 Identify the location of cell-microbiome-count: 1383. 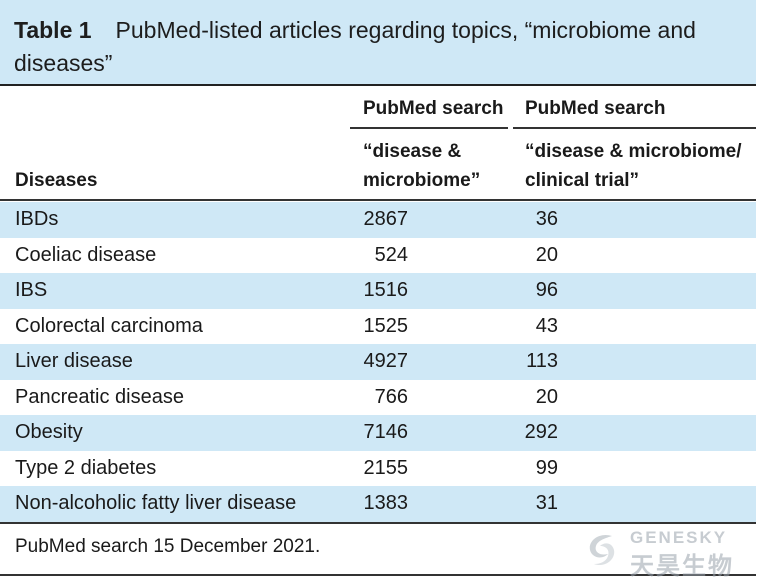
(386, 503).